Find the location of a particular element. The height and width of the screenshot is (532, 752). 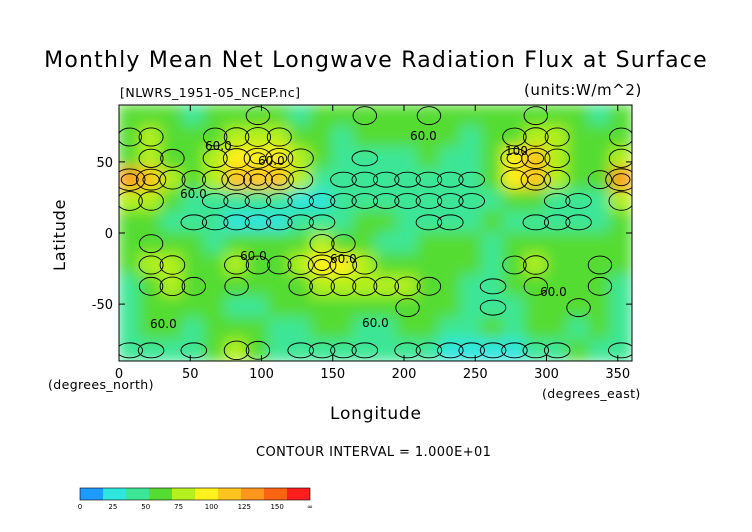

x-tick-label: 0 is located at coordinates (119, 374).